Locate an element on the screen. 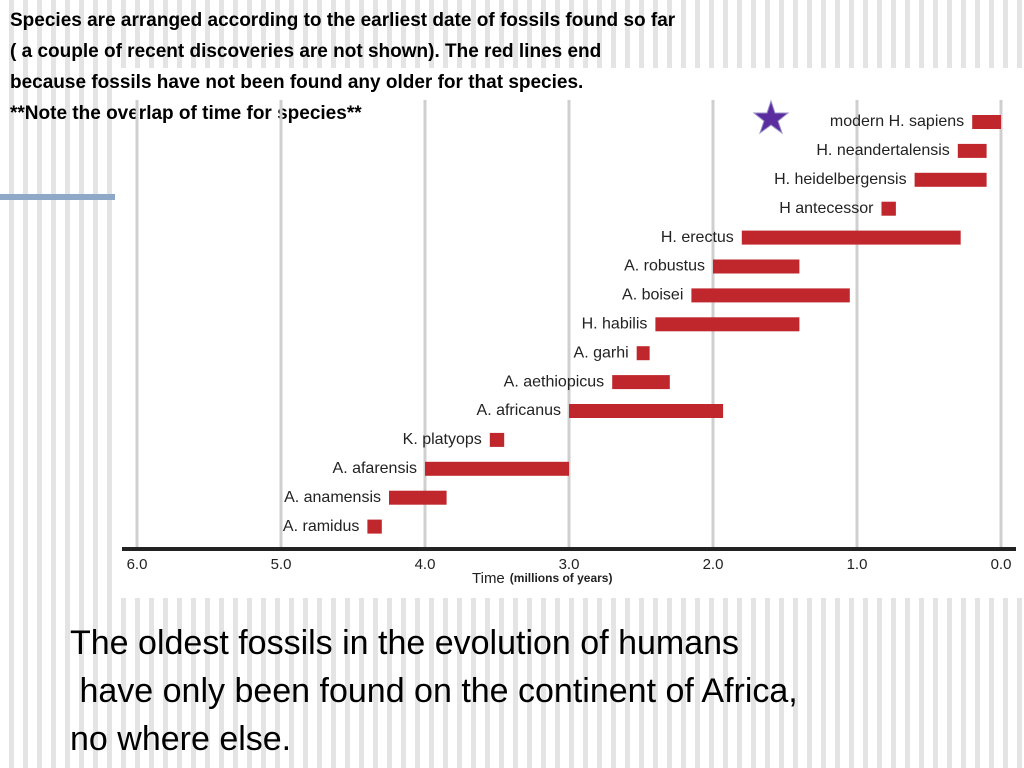 Image resolution: width=1024 pixels, height=768 pixels. category-label: A. anamensis is located at coordinates (332, 497).